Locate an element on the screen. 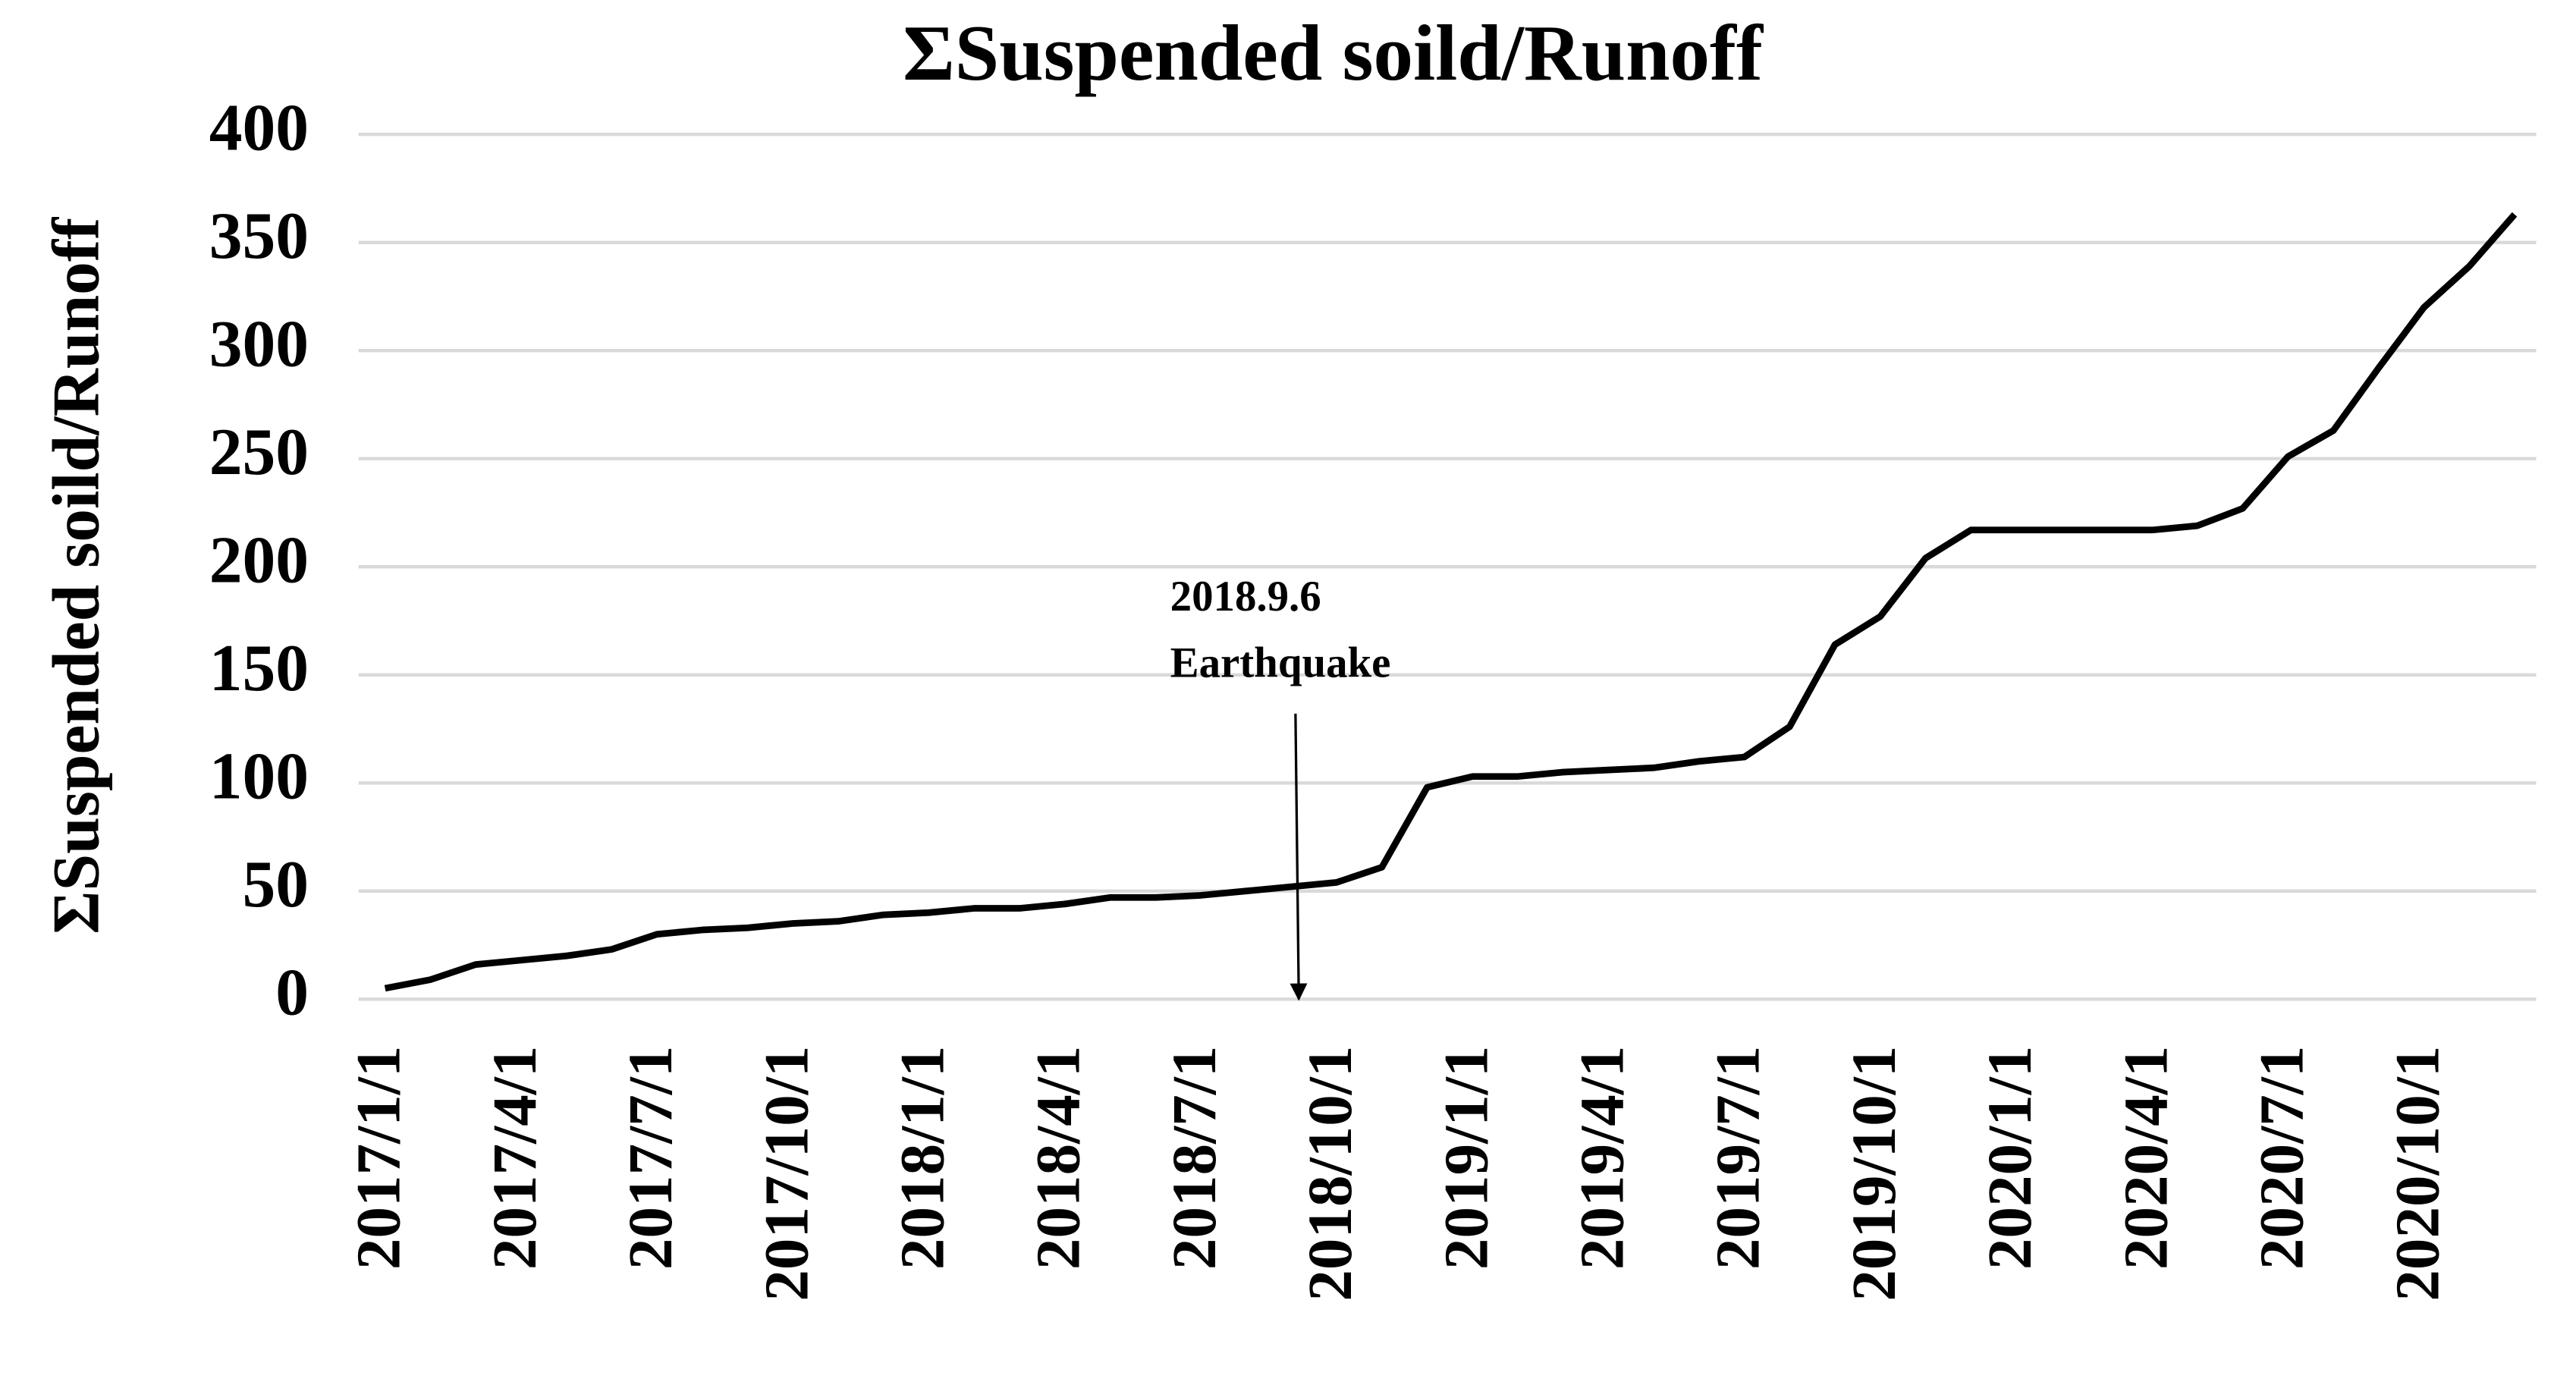  x-tick-label: 2020/1/1 is located at coordinates (2009, 1158).